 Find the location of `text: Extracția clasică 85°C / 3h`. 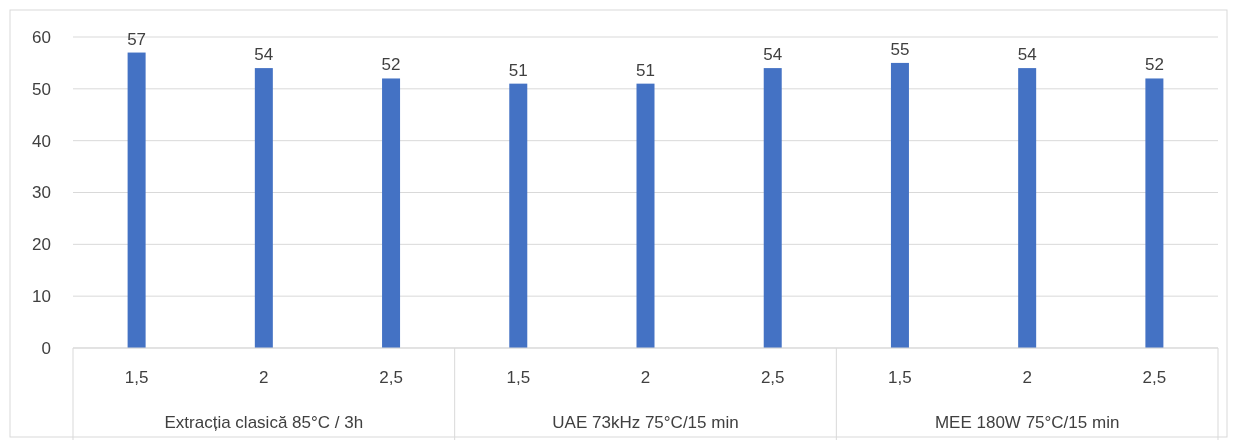

text: Extracția clasică 85°C / 3h is located at coordinates (264, 422).